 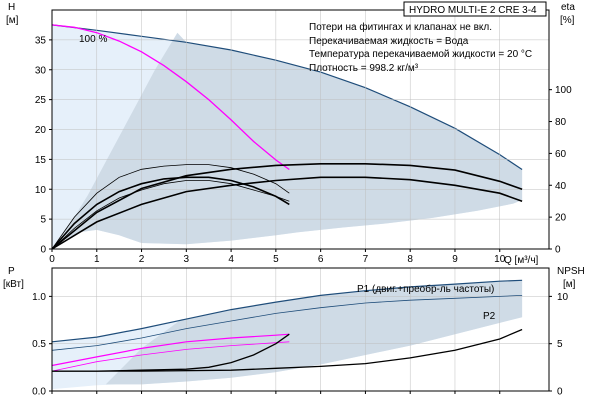 What do you see at coordinates (560, 344) in the screenshot?
I see `lower-y-right-tick-label-5: 5` at bounding box center [560, 344].